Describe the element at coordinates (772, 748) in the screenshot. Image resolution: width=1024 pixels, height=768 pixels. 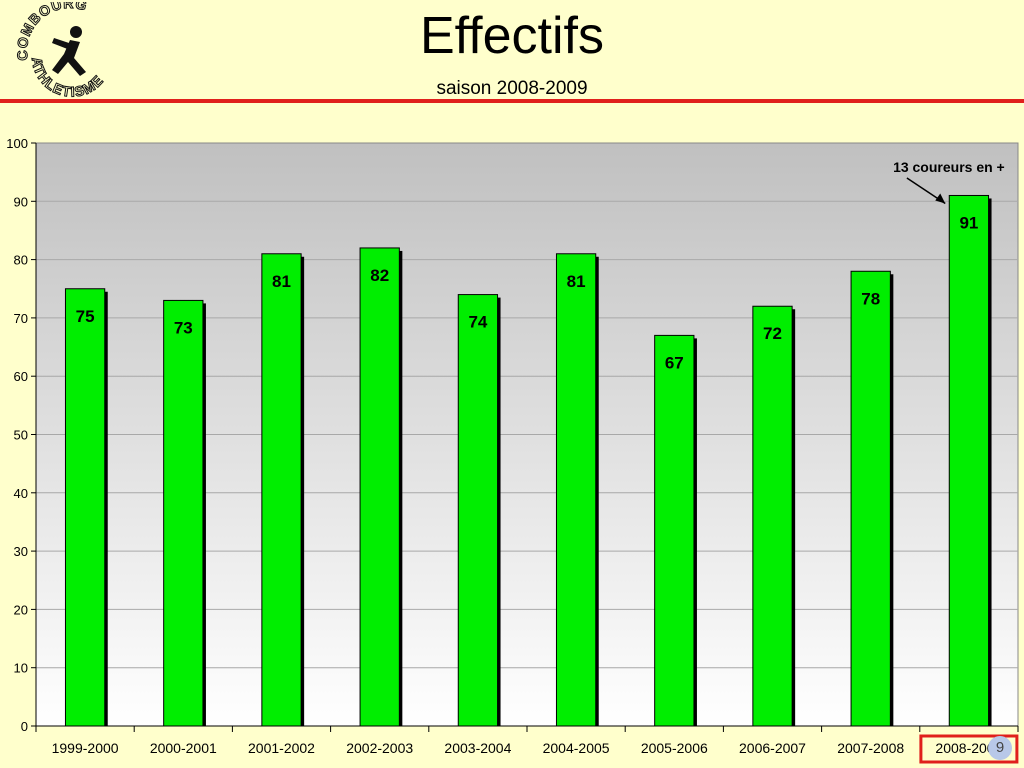
I see `x-tick-label: 2006-2007` at that location.